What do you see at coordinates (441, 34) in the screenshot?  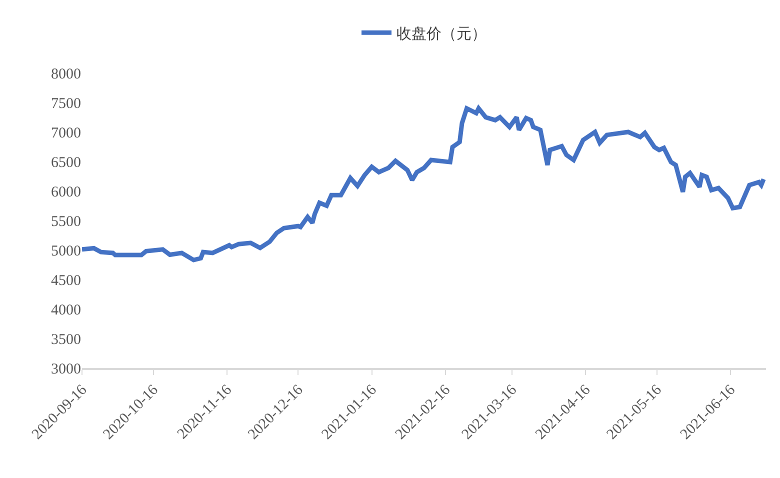 I see `legend-label: 收盘价（元）` at bounding box center [441, 34].